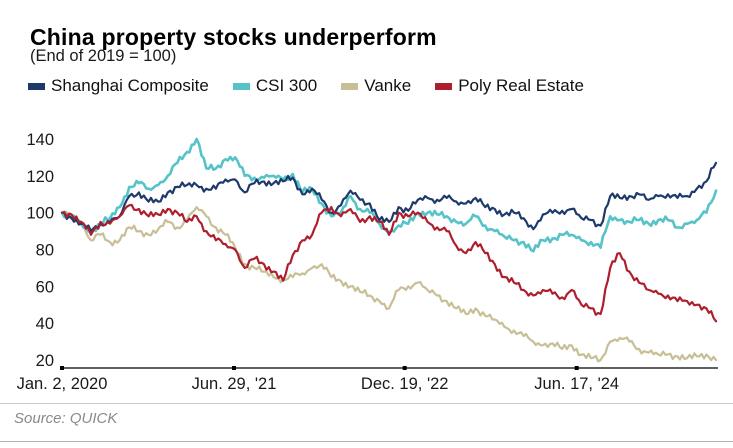 This screenshot has width=733, height=448. I want to click on legend-item-vanke: Vanke, so click(376, 86).